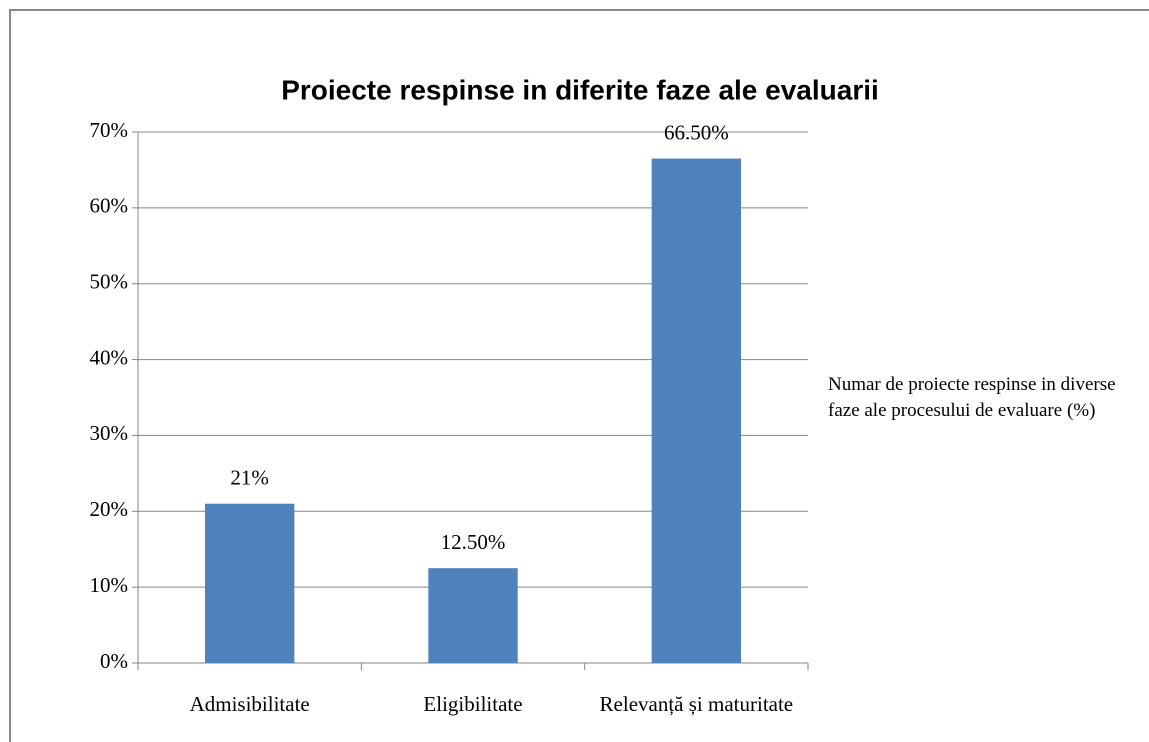  Describe the element at coordinates (249, 478) in the screenshot. I see `data-label: 21%` at that location.